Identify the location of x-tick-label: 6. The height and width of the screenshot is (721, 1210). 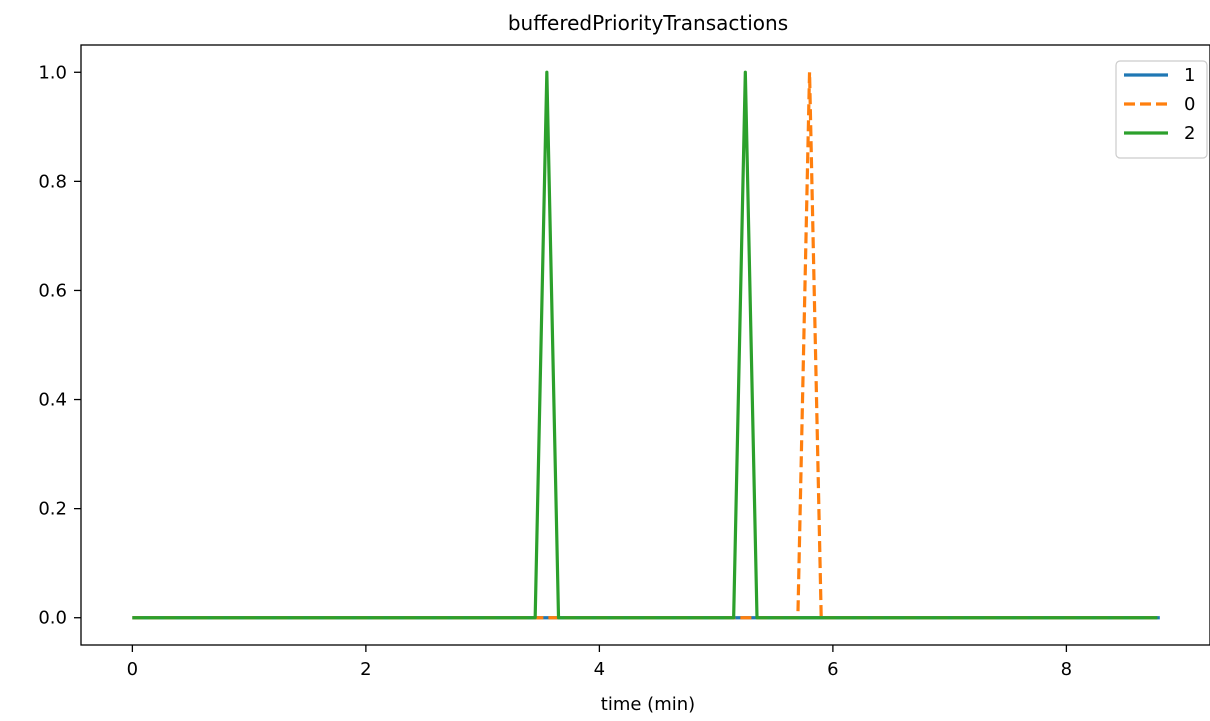
(832, 669).